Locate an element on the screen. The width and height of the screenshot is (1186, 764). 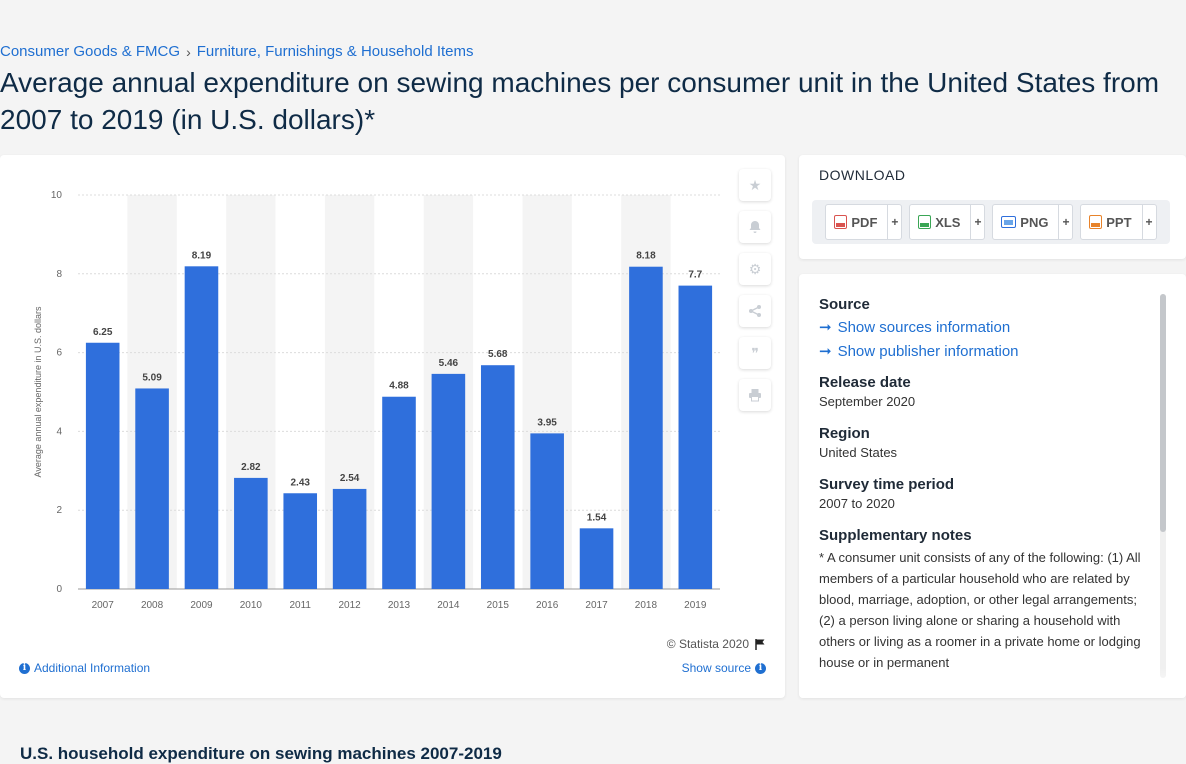
download-buttons: PDF + XLS + PNG + PPT + is located at coordinates (991, 222).